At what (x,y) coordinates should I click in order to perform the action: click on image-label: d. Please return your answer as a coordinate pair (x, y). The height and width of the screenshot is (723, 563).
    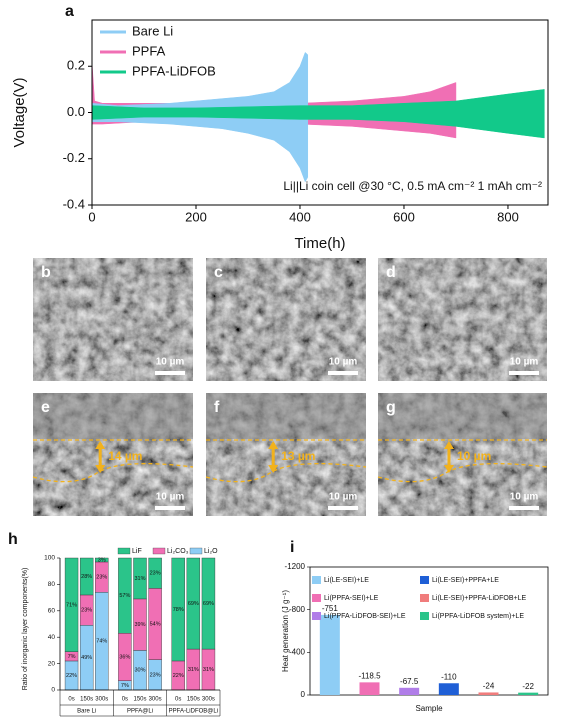
    Looking at the image, I should click on (391, 272).